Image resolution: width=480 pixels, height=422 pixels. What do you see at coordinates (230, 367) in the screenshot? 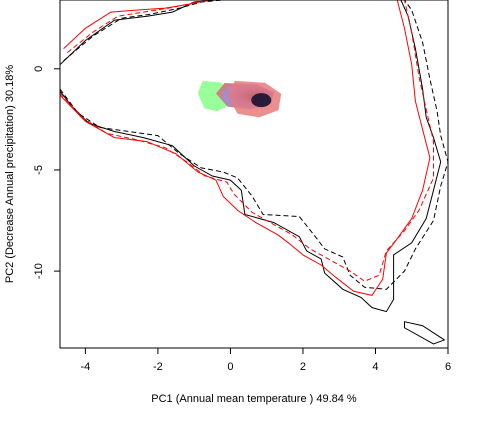
I see `x-tick-label: 0` at bounding box center [230, 367].